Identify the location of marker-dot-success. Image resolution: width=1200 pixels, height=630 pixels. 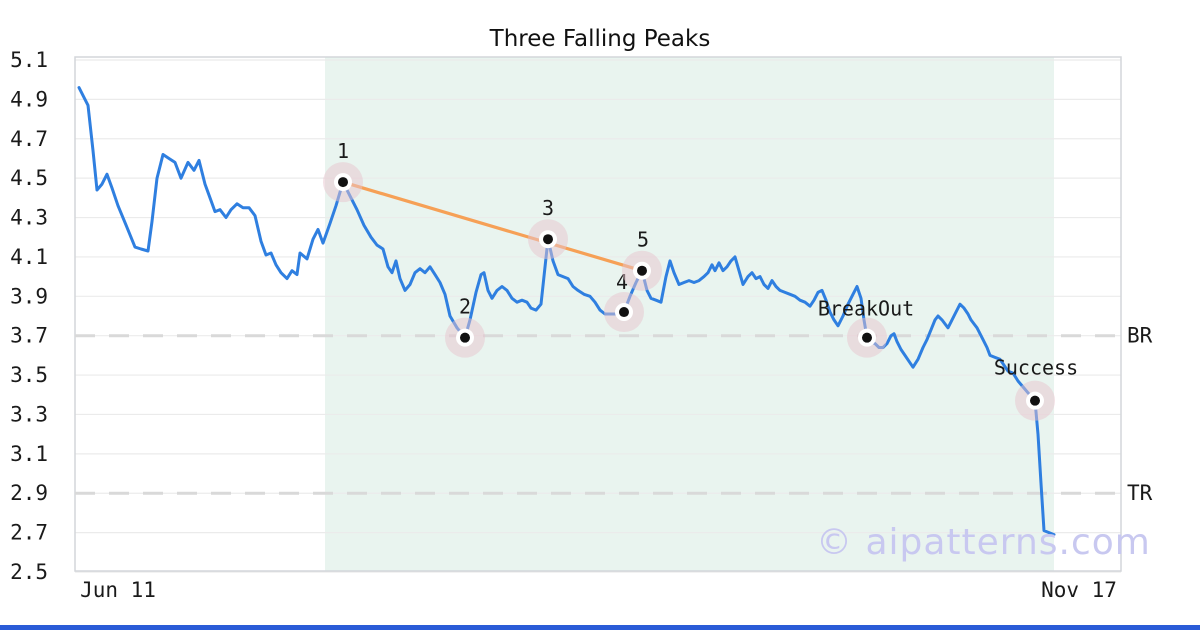
(1035, 400).